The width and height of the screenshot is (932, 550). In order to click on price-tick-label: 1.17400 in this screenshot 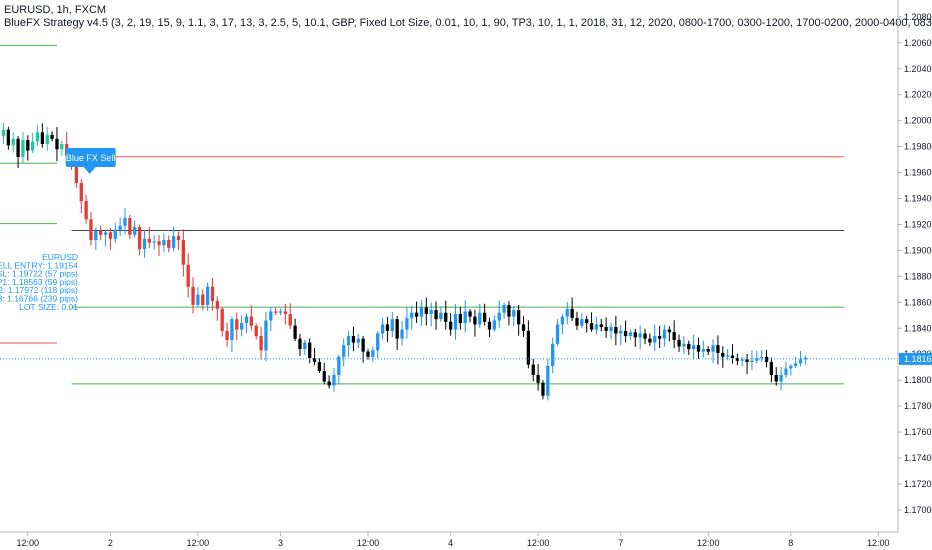, I will do `click(918, 458)`.